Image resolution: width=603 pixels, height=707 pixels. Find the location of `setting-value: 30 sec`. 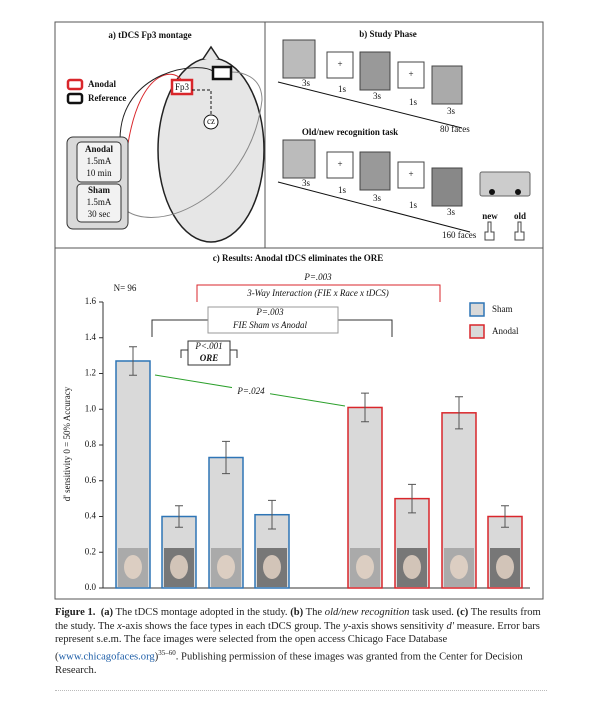

setting-value: 30 sec is located at coordinates (99, 214).